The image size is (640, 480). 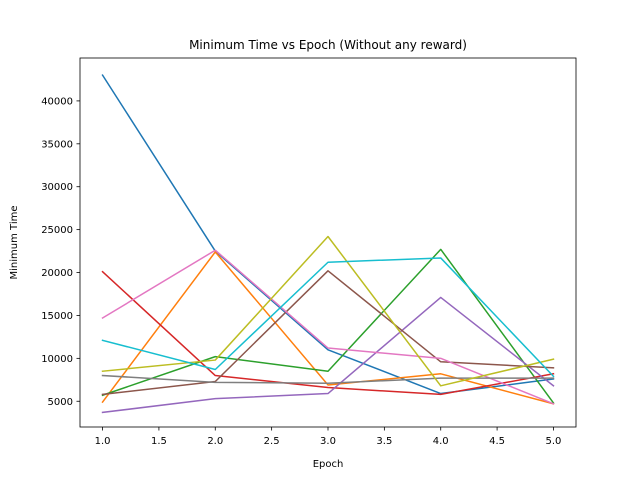 What do you see at coordinates (215, 441) in the screenshot?
I see `x-tick-label: 2.0` at bounding box center [215, 441].